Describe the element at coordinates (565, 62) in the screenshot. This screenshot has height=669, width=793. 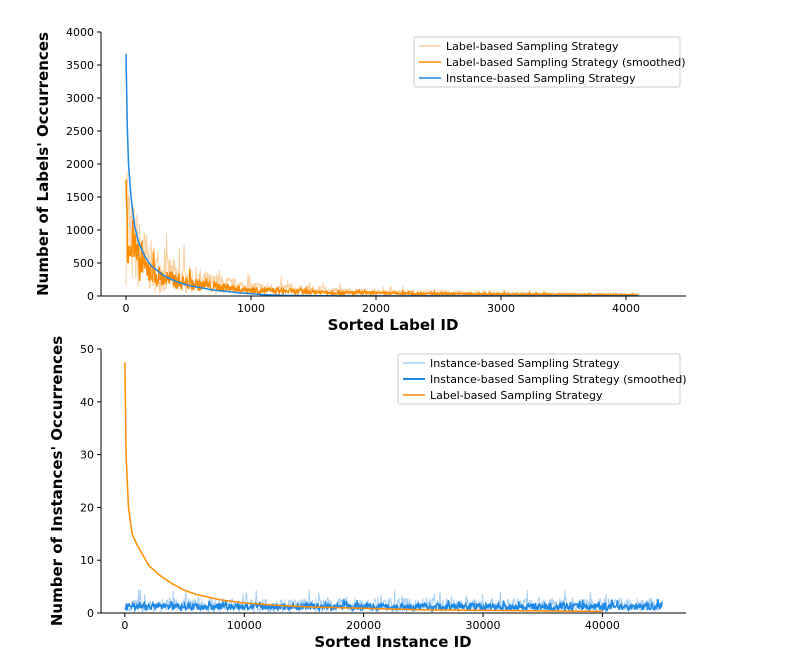
I see `legend-entry: Label-based Sampling Strategy (smoothed)` at that location.